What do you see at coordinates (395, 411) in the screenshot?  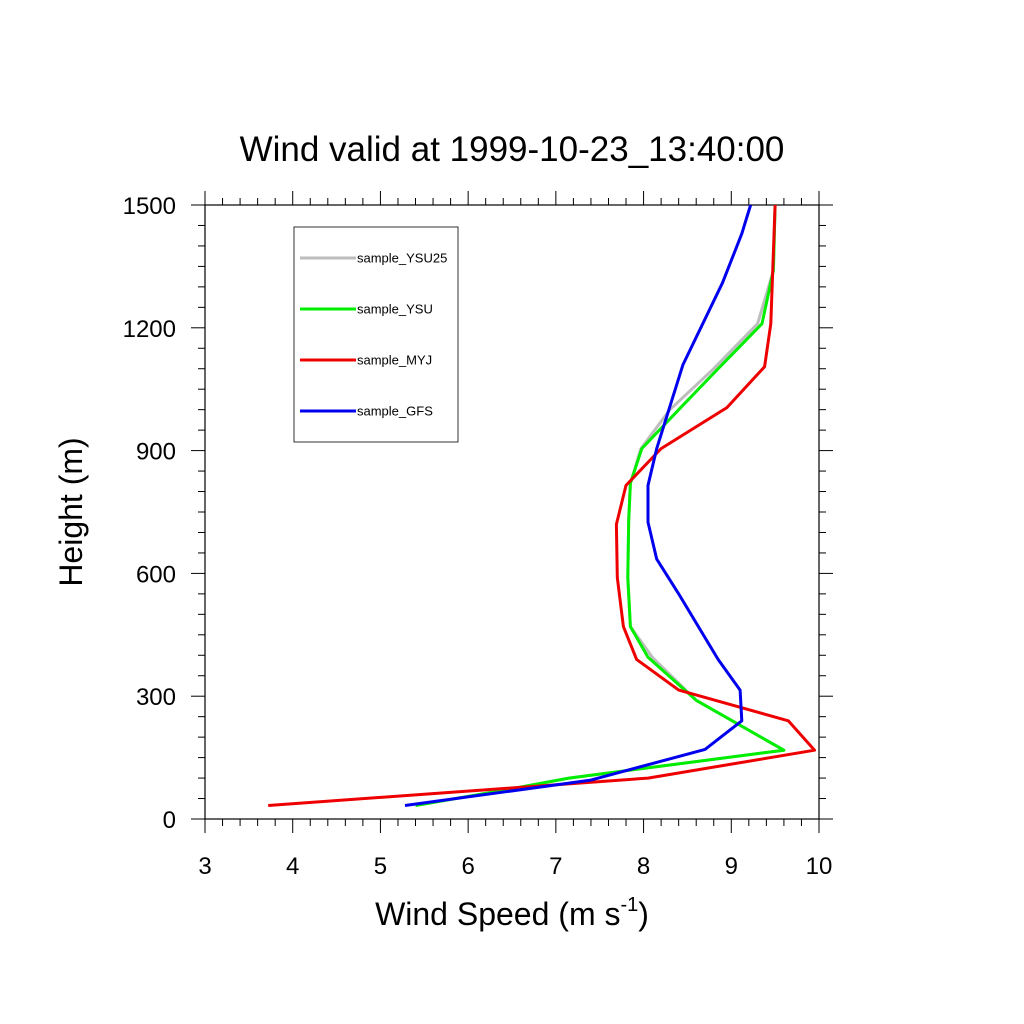 I see `legend-label-sample_GFS: sample_GFS` at bounding box center [395, 411].